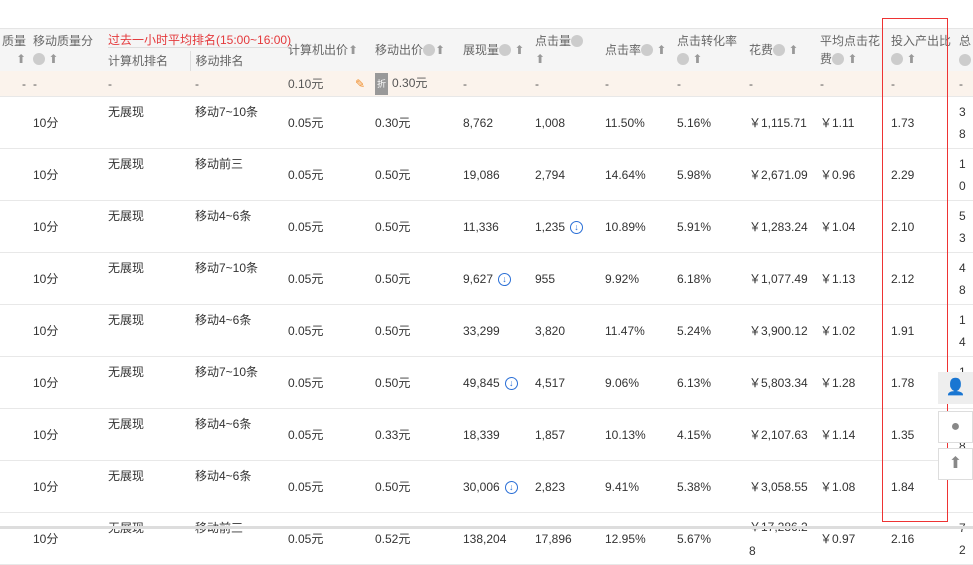  I want to click on cell-cvr: 6.13%, so click(708, 382).